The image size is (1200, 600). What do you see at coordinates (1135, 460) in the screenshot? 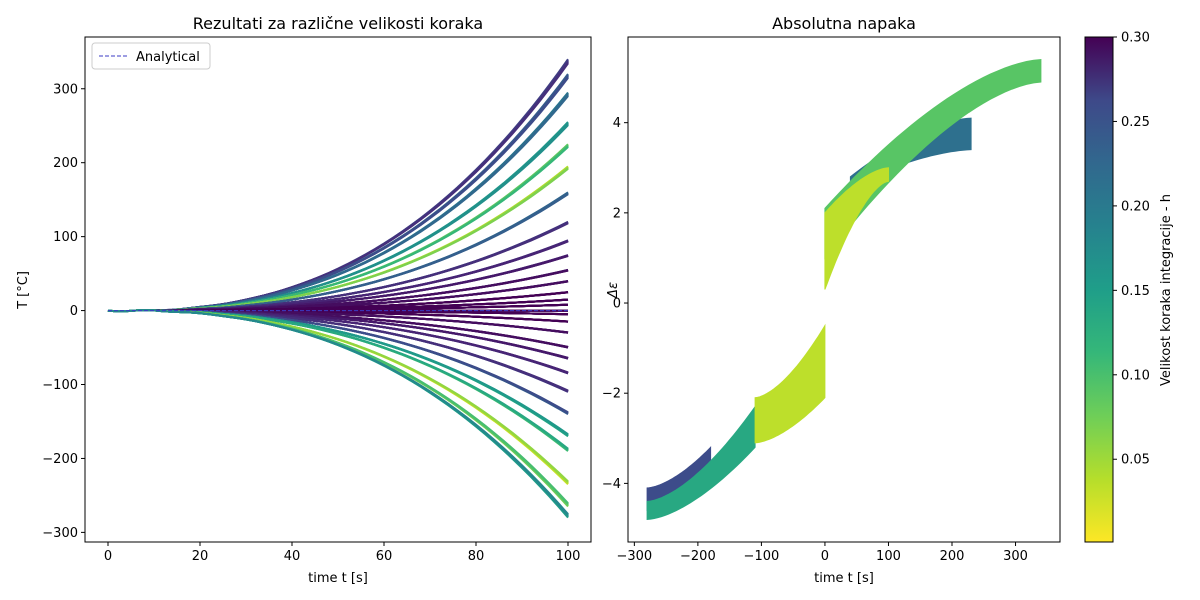
I see `colorbar-tick-label: 0.05` at bounding box center [1135, 460].